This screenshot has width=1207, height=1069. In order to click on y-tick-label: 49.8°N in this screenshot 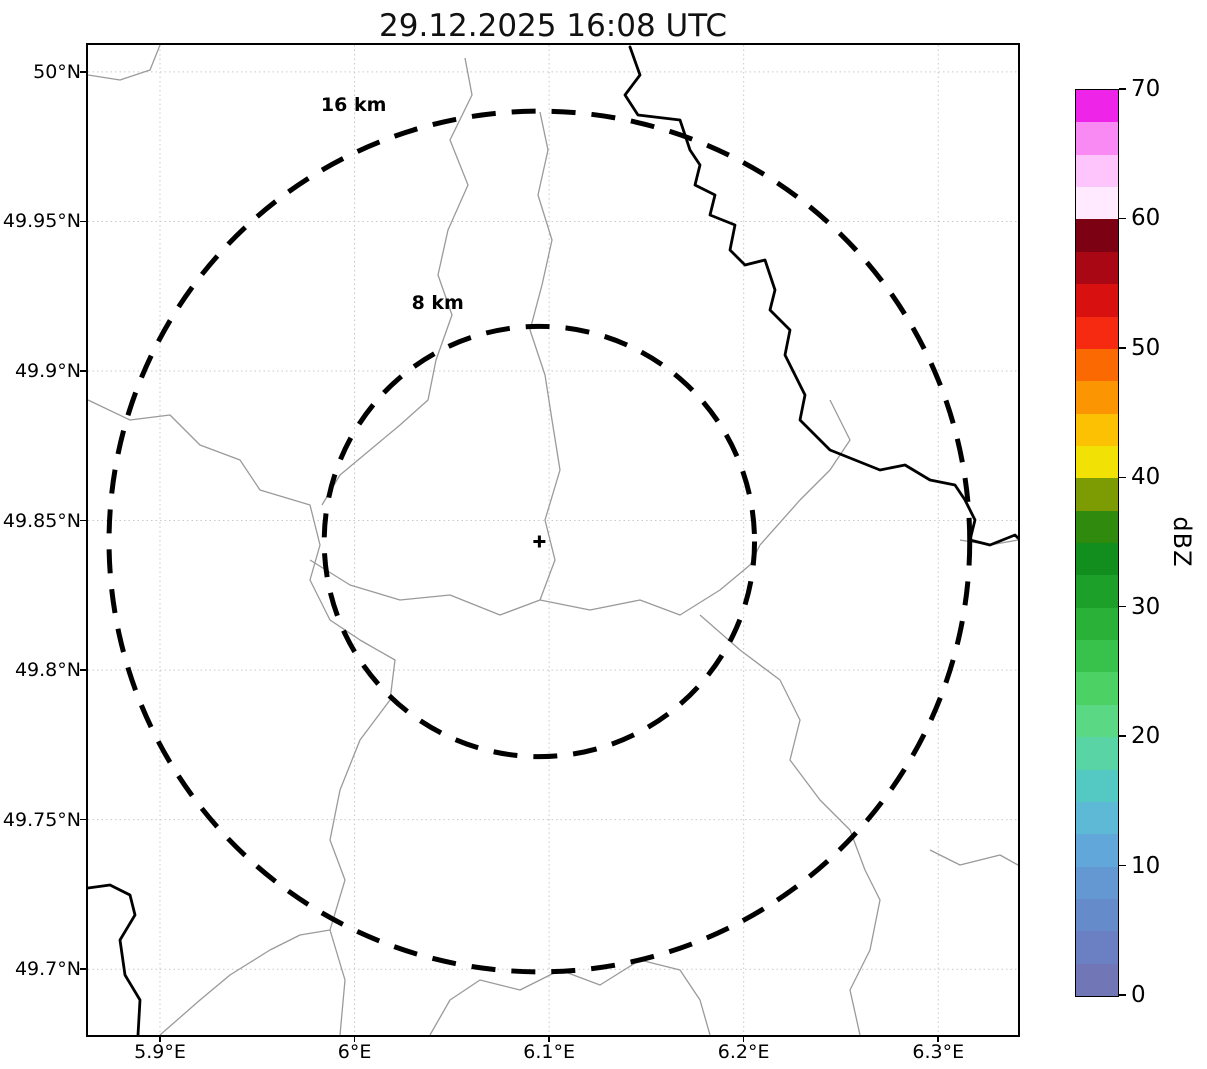, I will do `click(47, 670)`.